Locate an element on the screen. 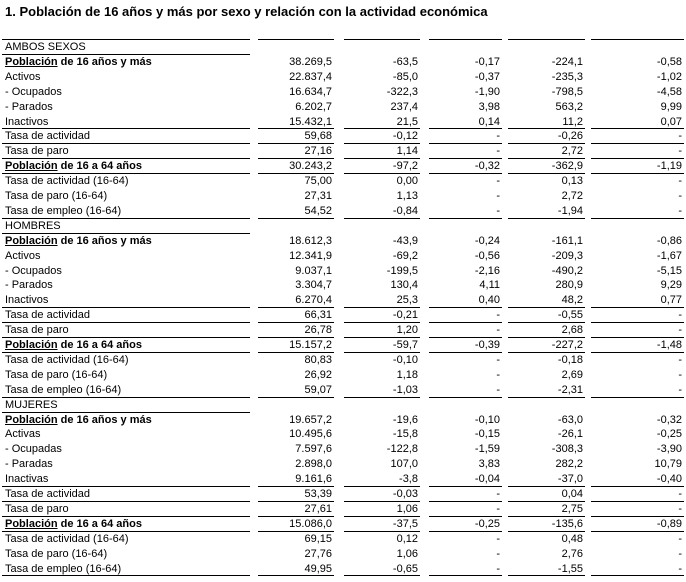  cell-value: -1,59 is located at coordinates (487, 449).